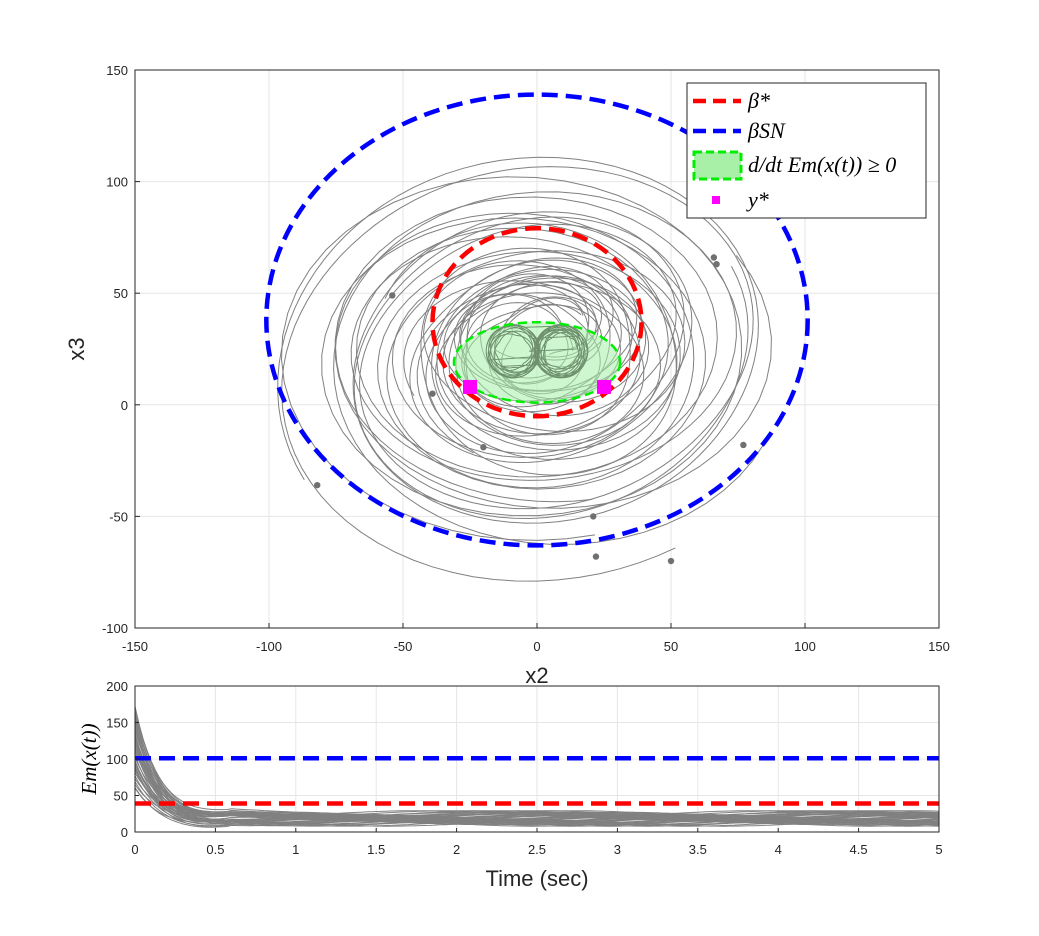 The height and width of the screenshot is (936, 1039). Describe the element at coordinates (376, 849) in the screenshot. I see `energy-tick-label-x: 1.5` at that location.